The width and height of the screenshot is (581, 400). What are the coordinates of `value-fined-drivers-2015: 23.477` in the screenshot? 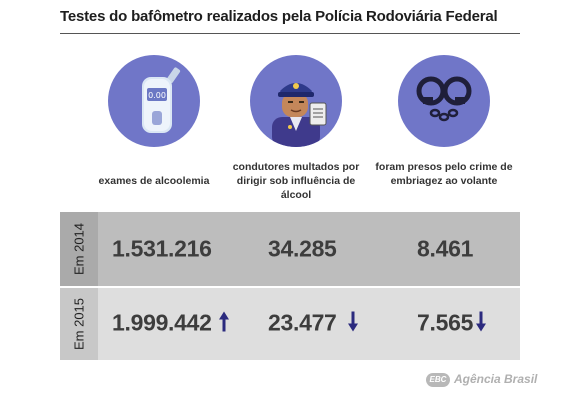 It's located at (302, 322).